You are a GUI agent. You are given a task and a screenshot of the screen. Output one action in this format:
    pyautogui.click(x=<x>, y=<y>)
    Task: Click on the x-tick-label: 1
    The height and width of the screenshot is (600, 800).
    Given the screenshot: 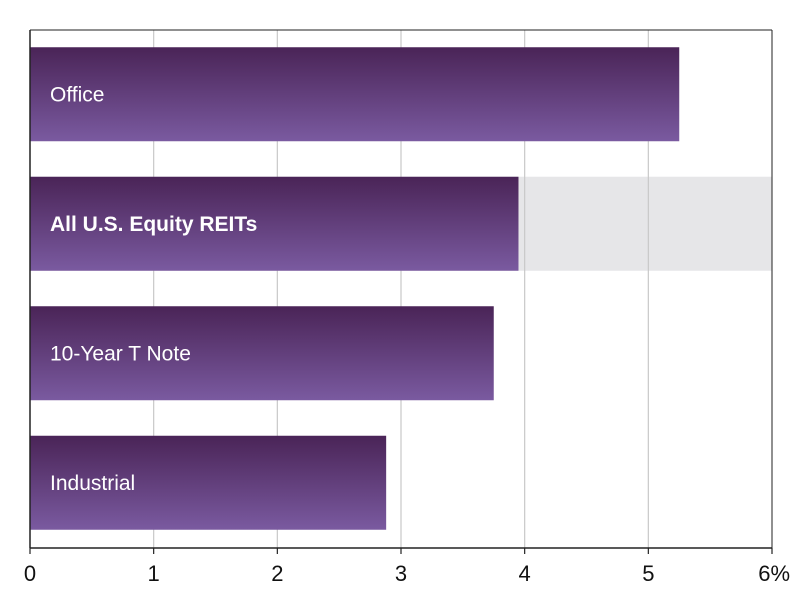 What is the action you would take?
    pyautogui.click(x=154, y=573)
    